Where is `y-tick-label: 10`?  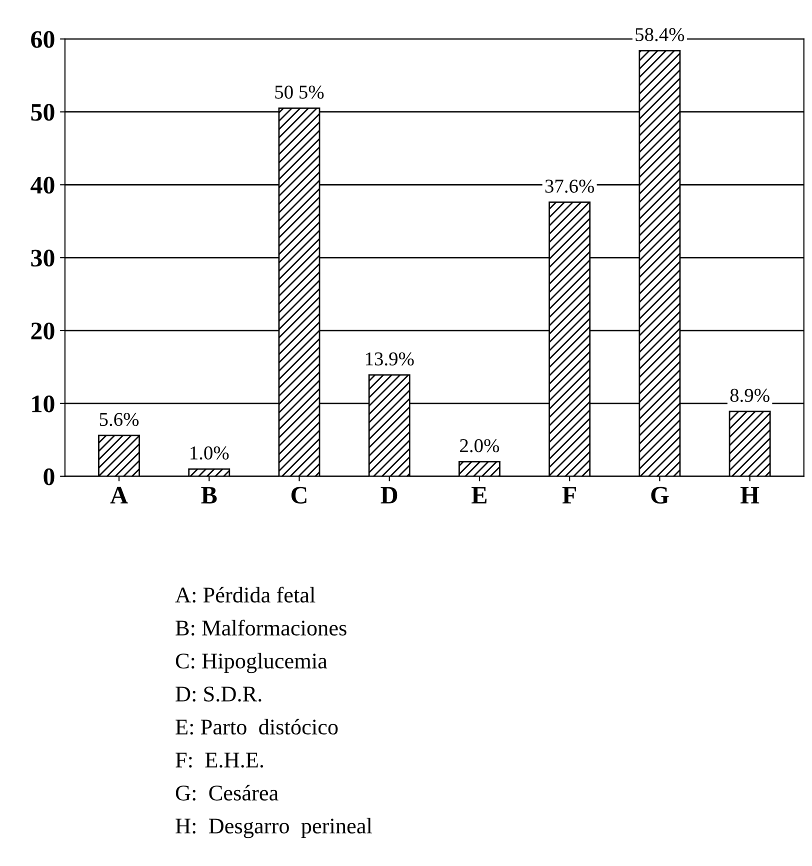
y-tick-label: 10 is located at coordinates (43, 403).